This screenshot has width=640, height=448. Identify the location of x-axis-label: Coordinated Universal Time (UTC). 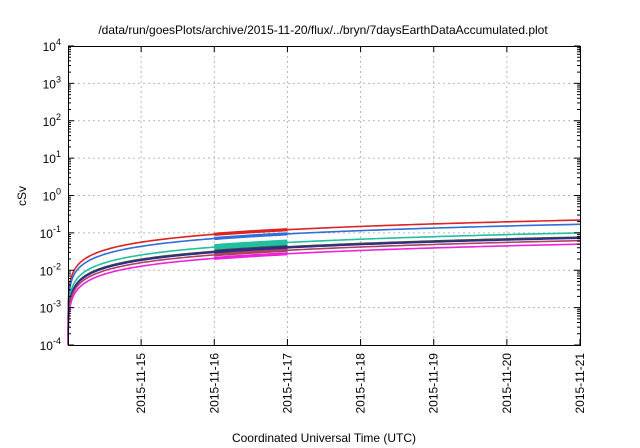
(324, 438).